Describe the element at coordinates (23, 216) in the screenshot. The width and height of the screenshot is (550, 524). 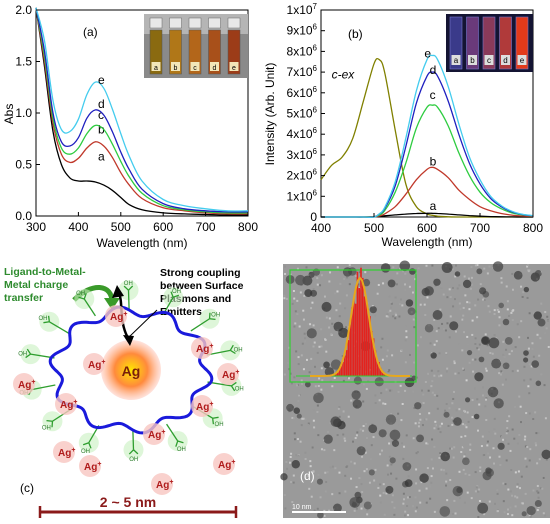
I see `chart-a-ytick-label: 0.0` at that location.